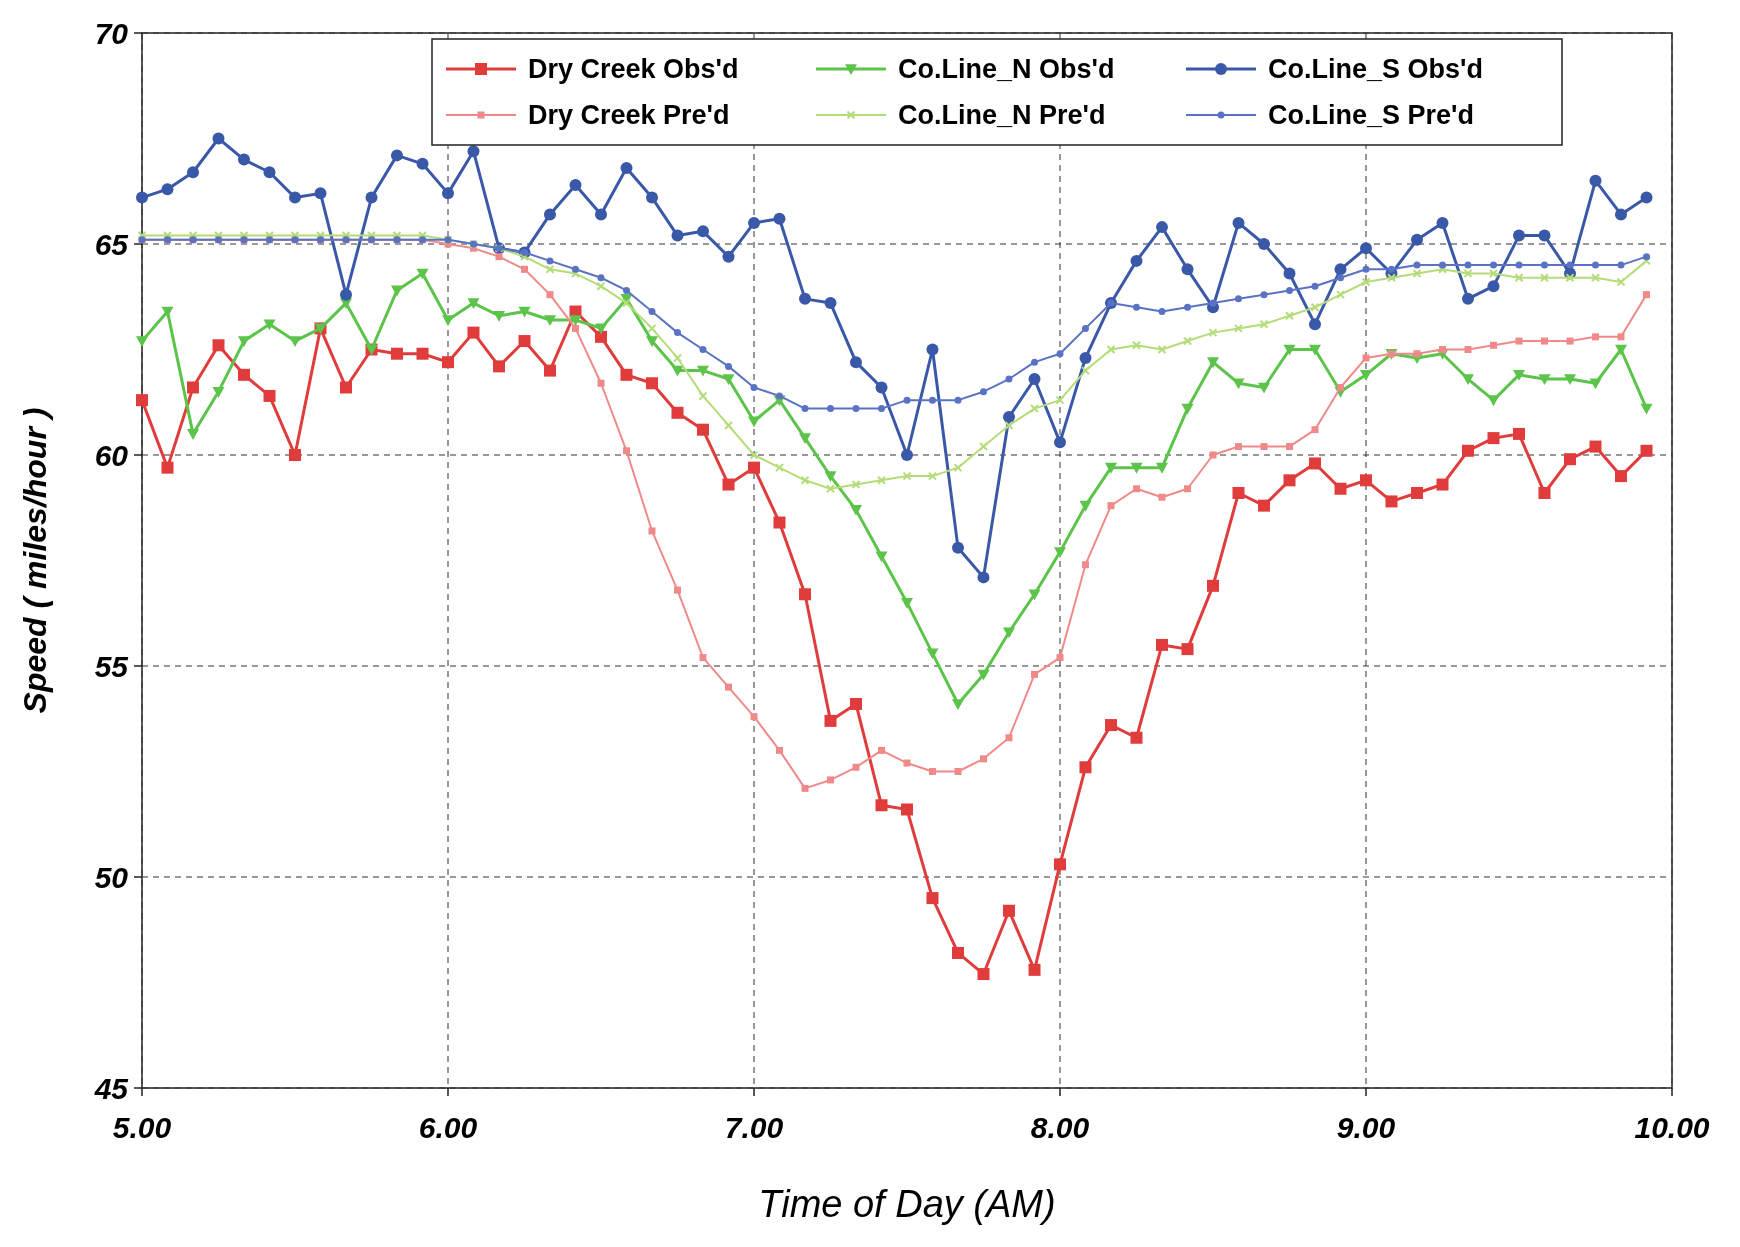  Describe the element at coordinates (1375, 69) in the screenshot. I see `legend-label: Co.Line_S Obs'd` at that location.